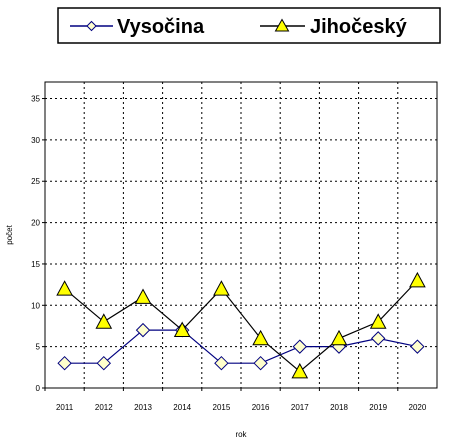 The height and width of the screenshot is (440, 450). What do you see at coordinates (38, 347) in the screenshot?
I see `y-tick-label: 5` at bounding box center [38, 347].